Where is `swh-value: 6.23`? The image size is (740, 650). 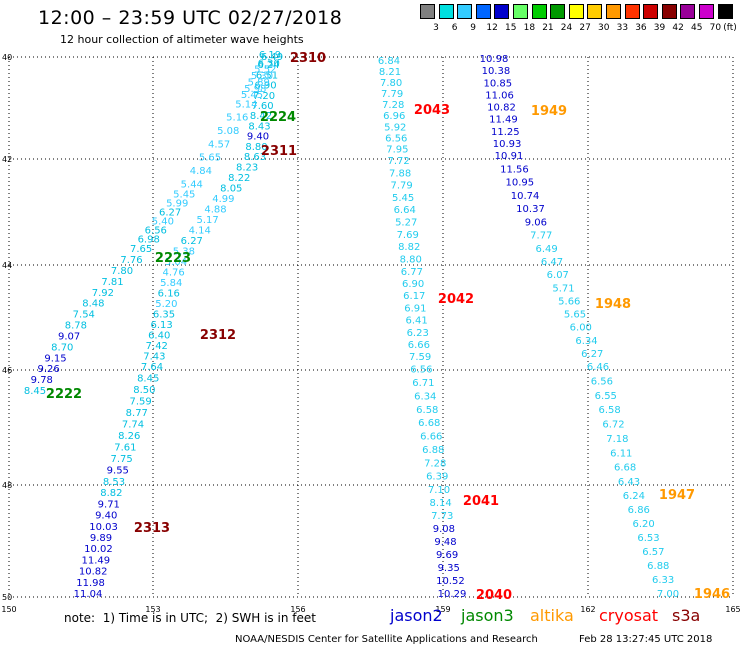 swh-value: 6.23 is located at coordinates (418, 333).